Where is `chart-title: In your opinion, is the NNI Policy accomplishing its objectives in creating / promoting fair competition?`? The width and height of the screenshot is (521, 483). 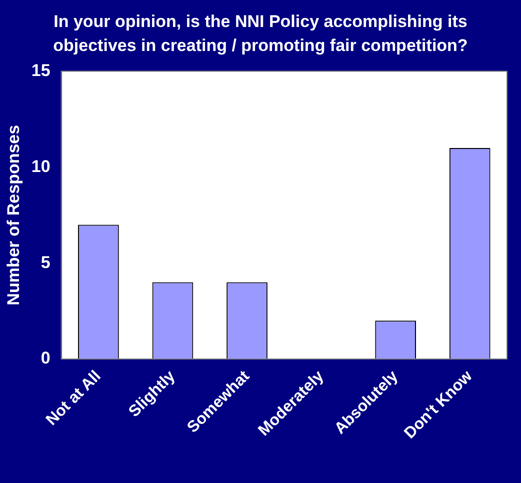
chart-title: In your opinion, is the NNI Policy accomplishing its objectives in creating / promoting fair competition? is located at coordinates (260, 34).